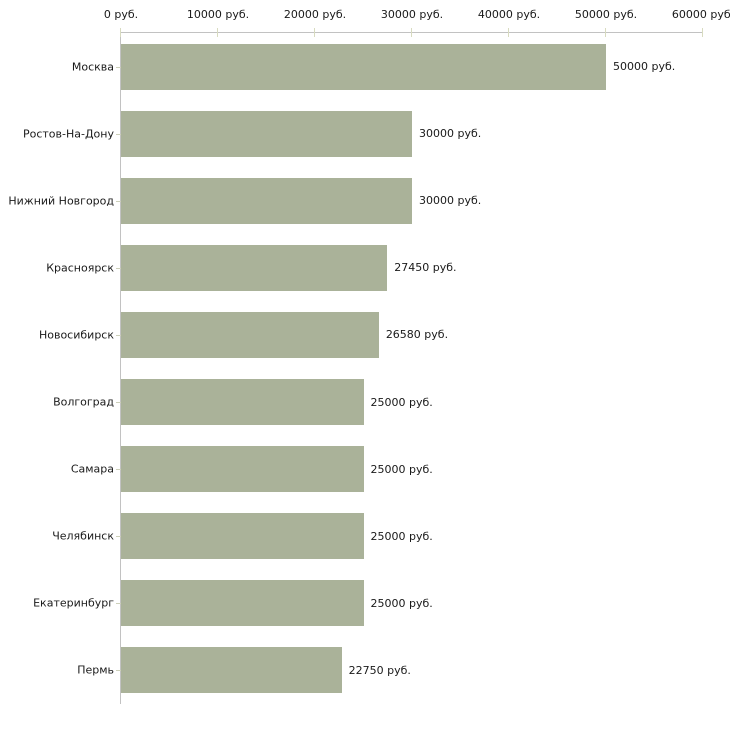 Image resolution: width=730 pixels, height=730 pixels. What do you see at coordinates (80, 268) in the screenshot?
I see `category-label: Красноярск` at bounding box center [80, 268].